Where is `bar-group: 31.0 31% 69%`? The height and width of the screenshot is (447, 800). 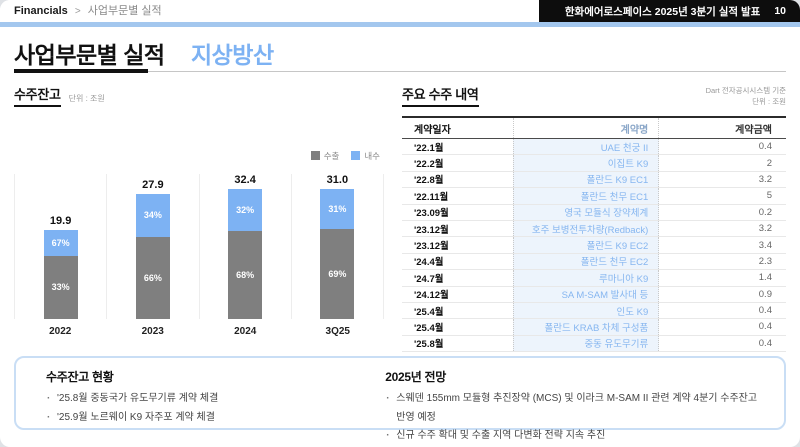
bar-group: 31.0 31% 69% is located at coordinates (336, 246).